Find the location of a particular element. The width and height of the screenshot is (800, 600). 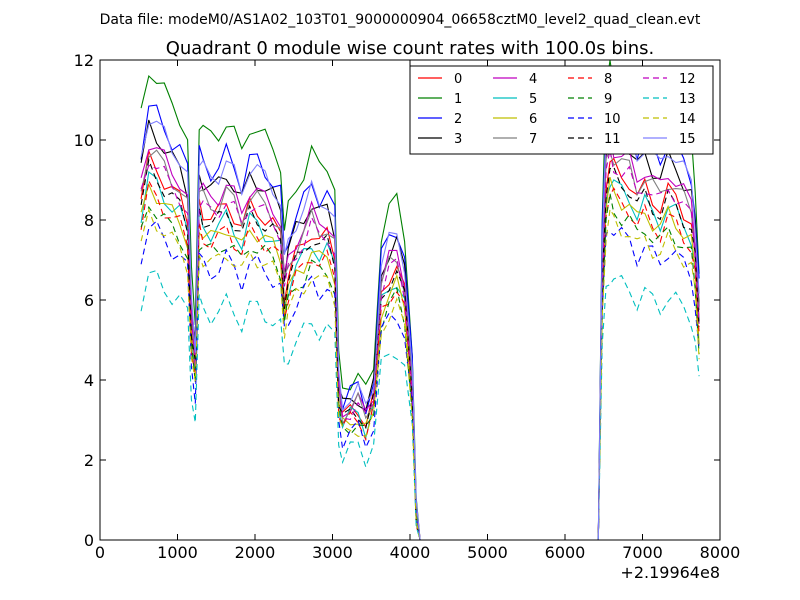

y-tick-label: 4 is located at coordinates (89, 380).